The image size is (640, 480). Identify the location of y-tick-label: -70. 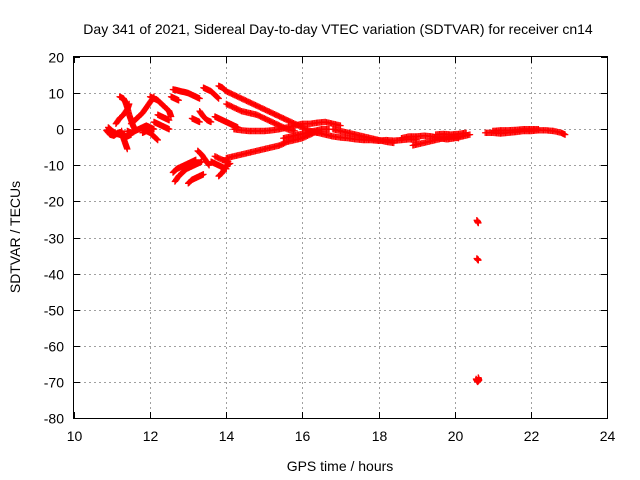
(54, 383).